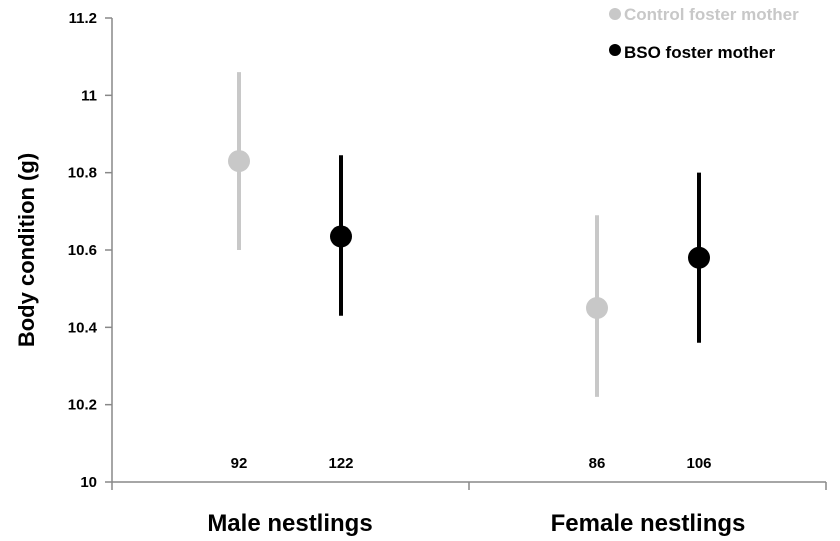  I want to click on legend-marker-bso, so click(615, 50).